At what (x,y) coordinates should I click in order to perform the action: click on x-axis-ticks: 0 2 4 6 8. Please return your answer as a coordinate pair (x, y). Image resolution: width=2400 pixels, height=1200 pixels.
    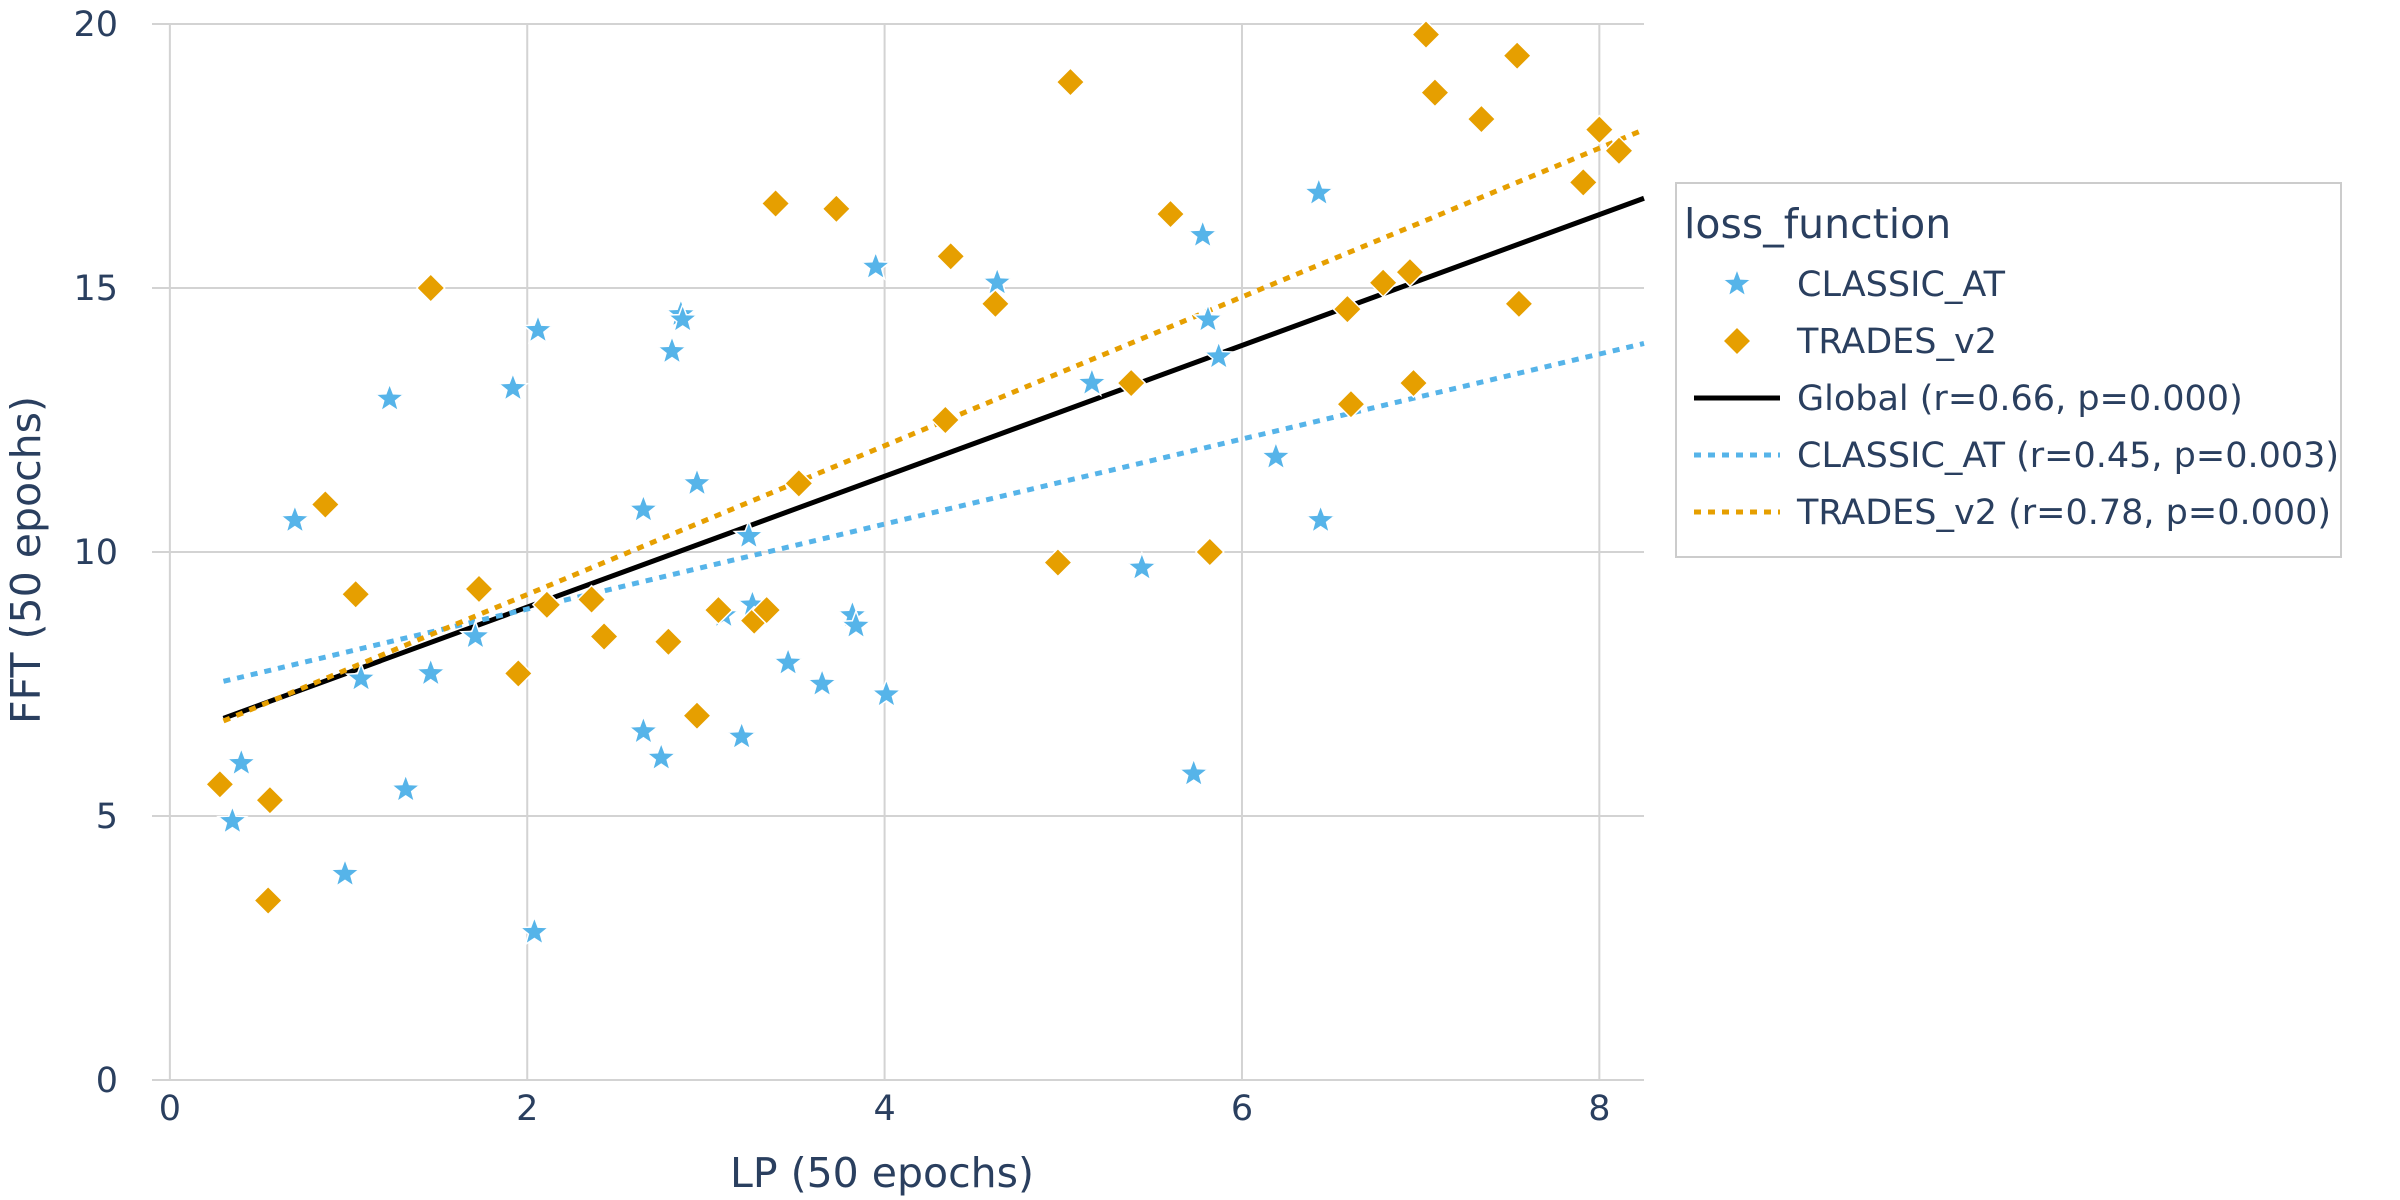
    Looking at the image, I should click on (885, 1109).